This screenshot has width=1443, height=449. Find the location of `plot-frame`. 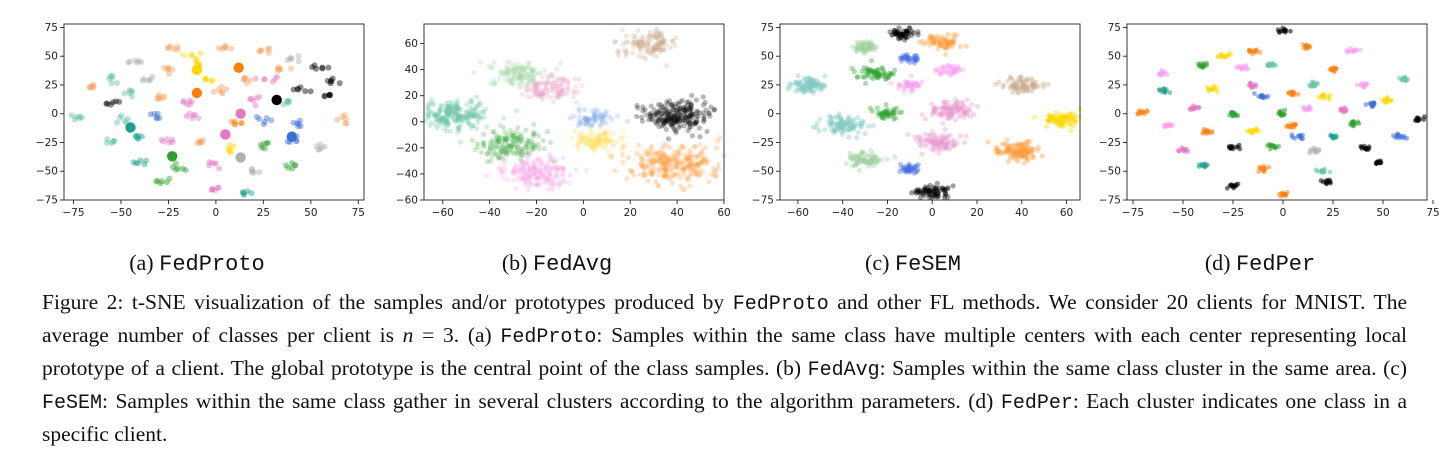

plot-frame is located at coordinates (1277, 112).